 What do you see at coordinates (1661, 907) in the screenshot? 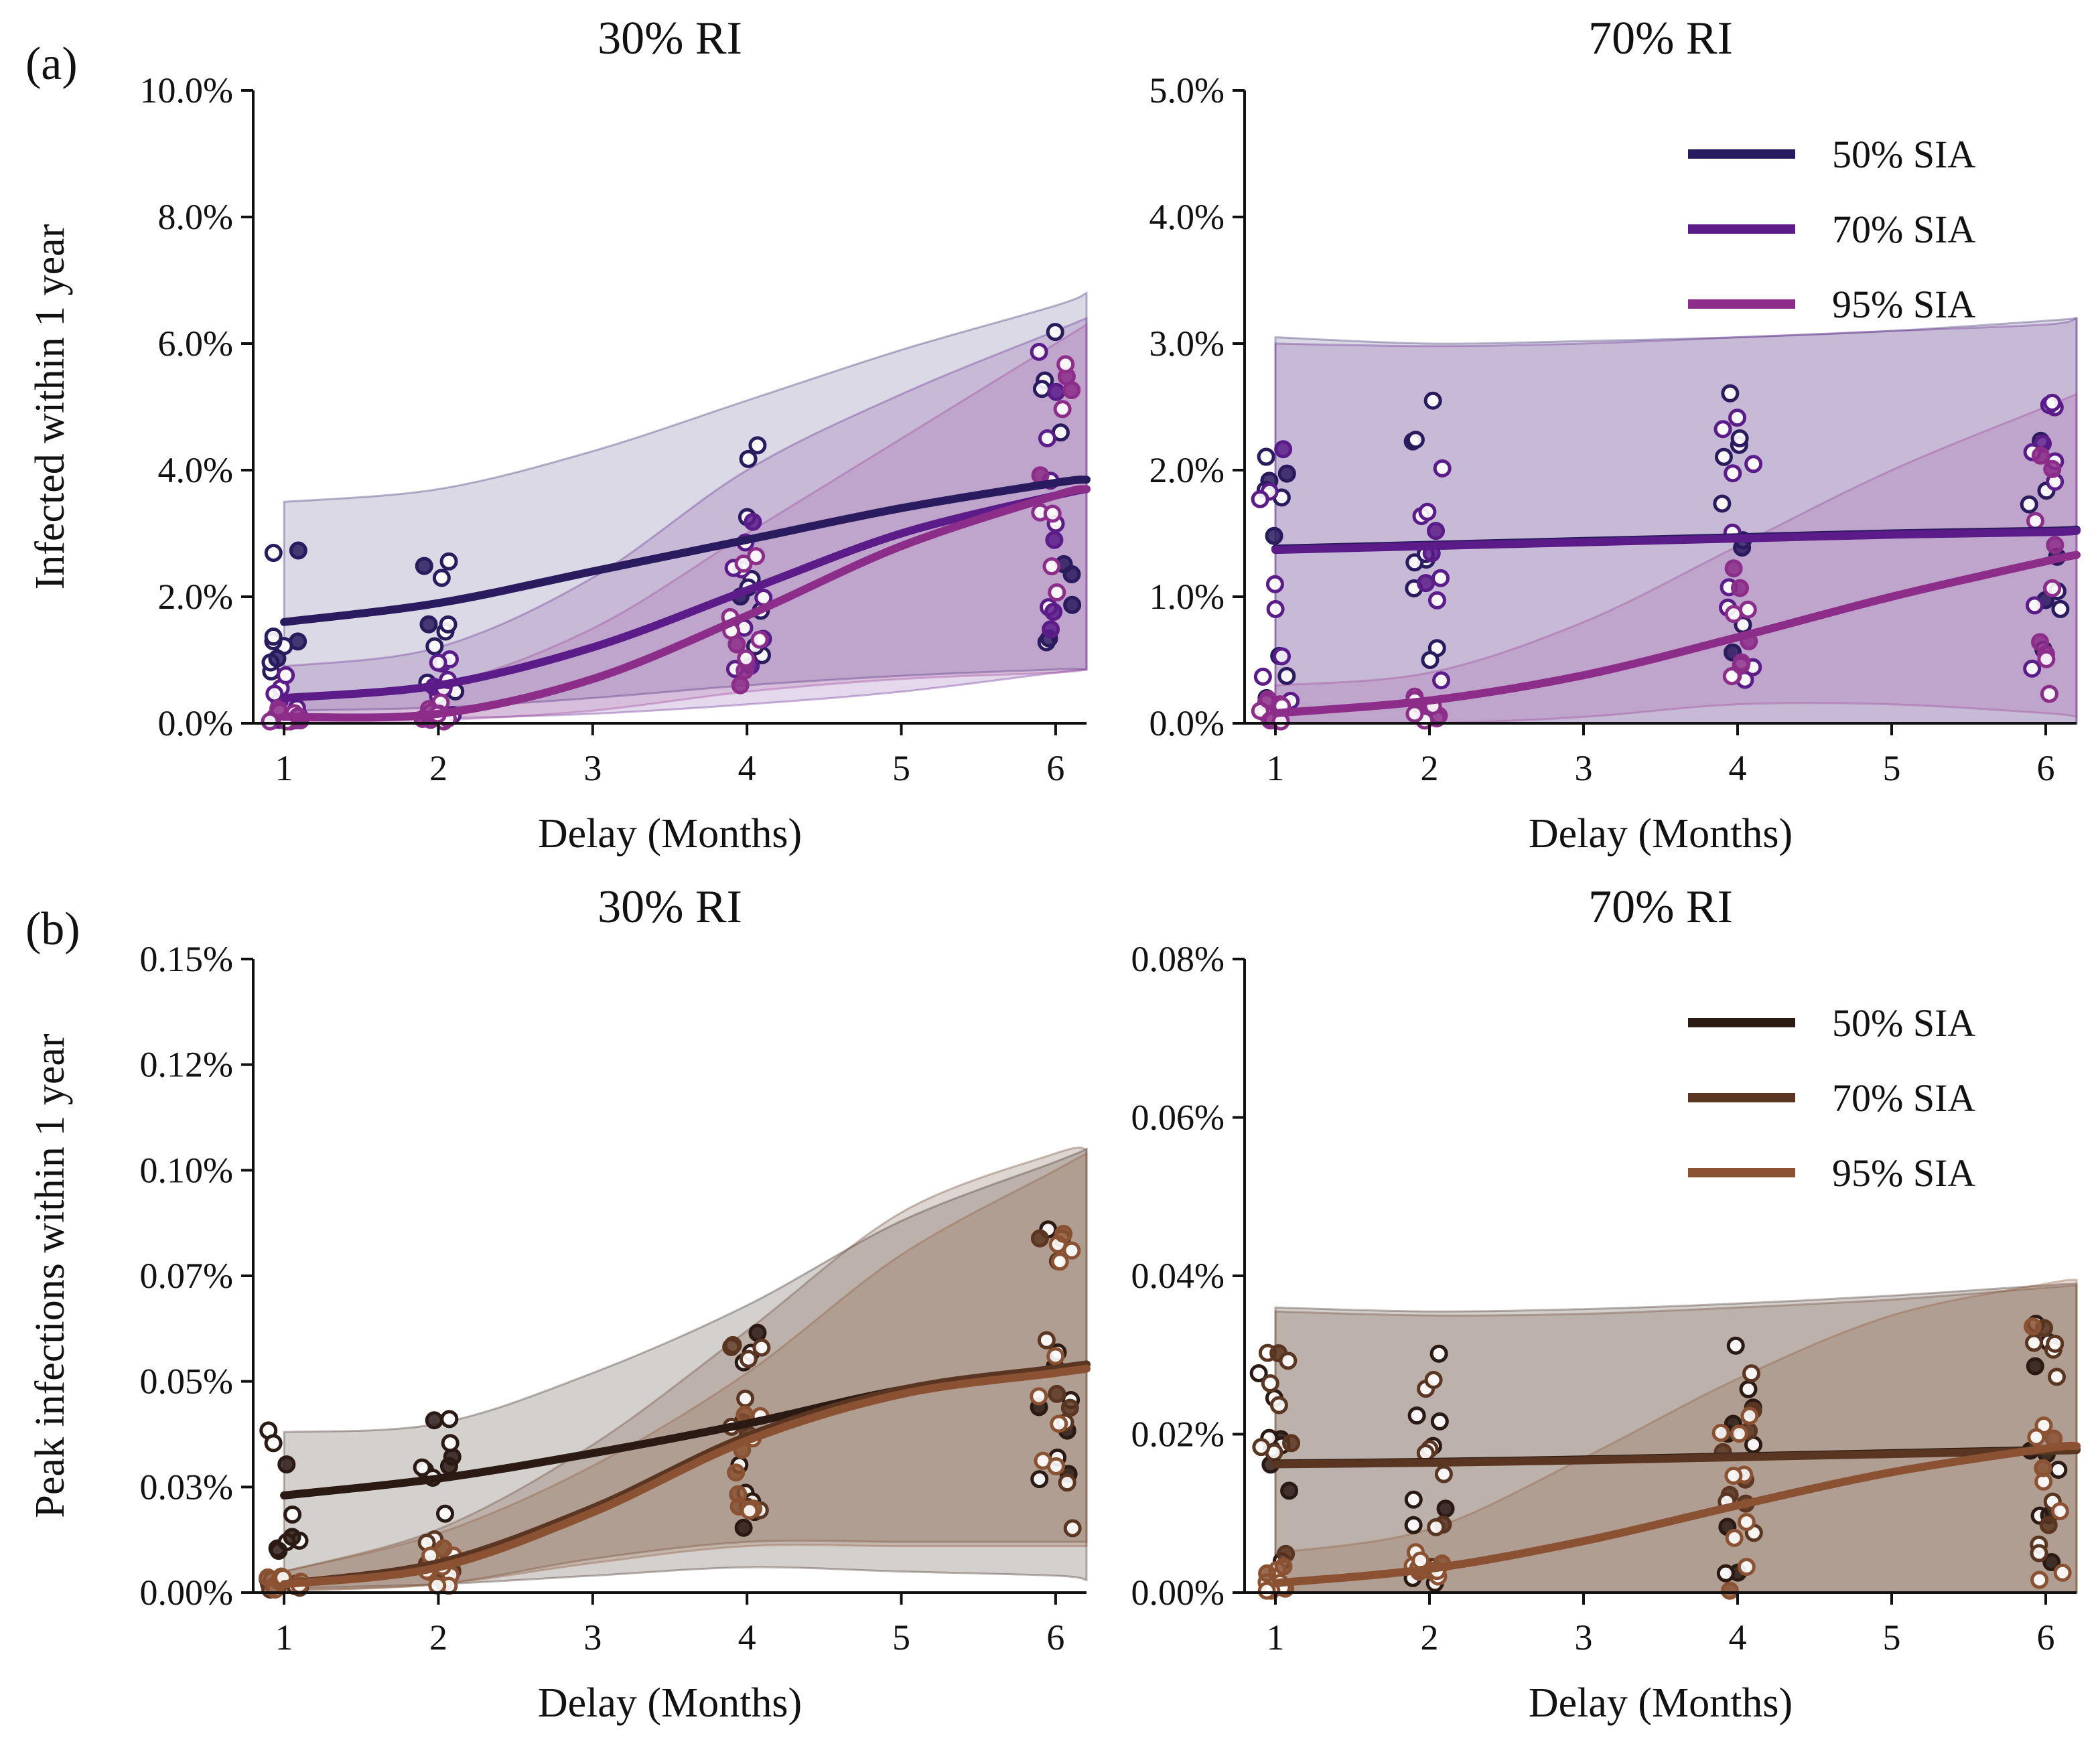
I see `chart-title: 70% RI` at bounding box center [1661, 907].